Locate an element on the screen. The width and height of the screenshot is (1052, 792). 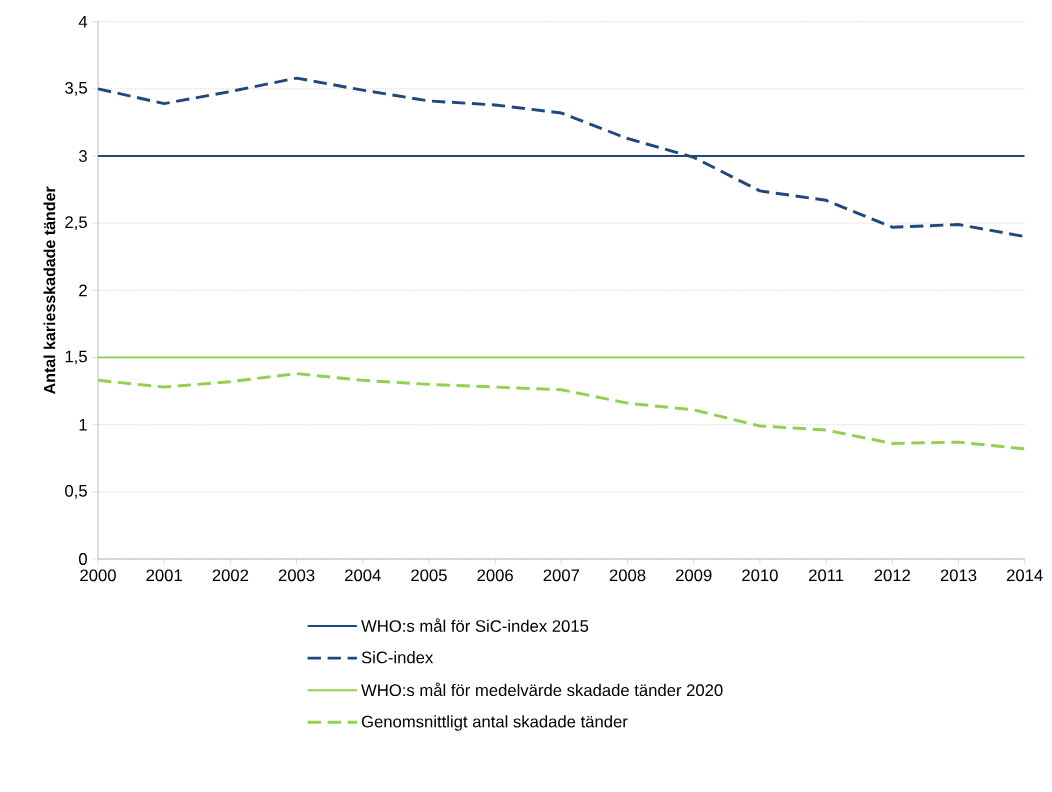
x-tick-label: 2003 is located at coordinates (296, 575).